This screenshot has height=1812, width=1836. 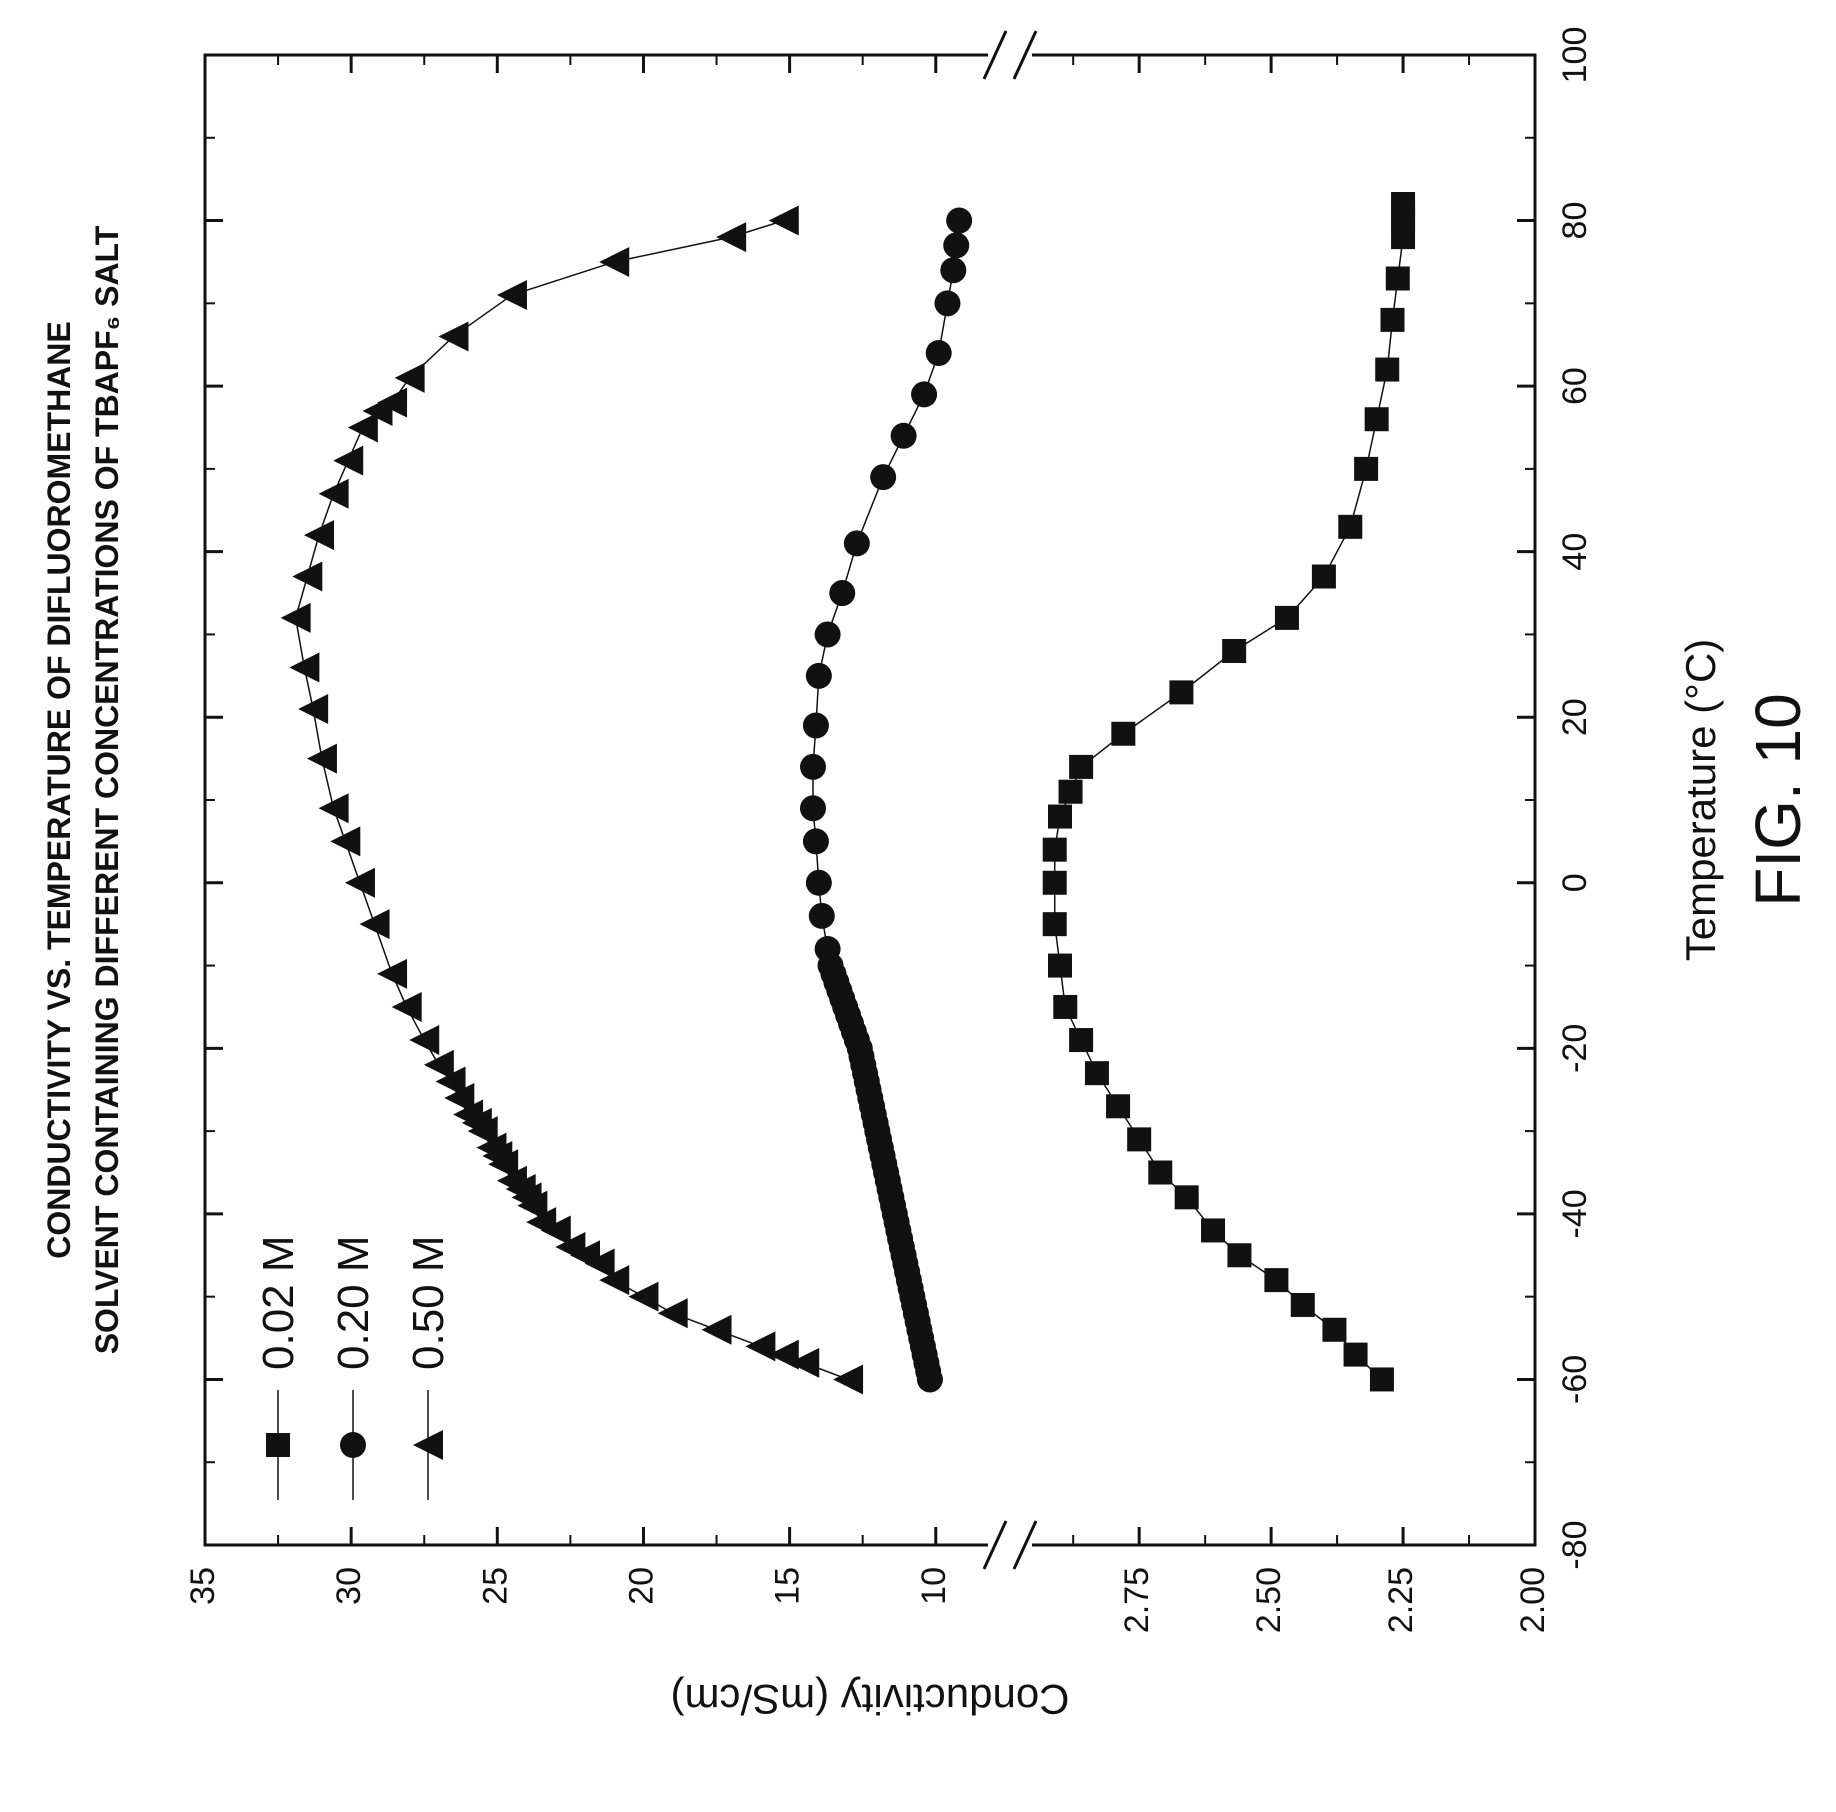 What do you see at coordinates (869, 1699) in the screenshot?
I see `y-axis-title: Conductivity (mS/cm)` at bounding box center [869, 1699].